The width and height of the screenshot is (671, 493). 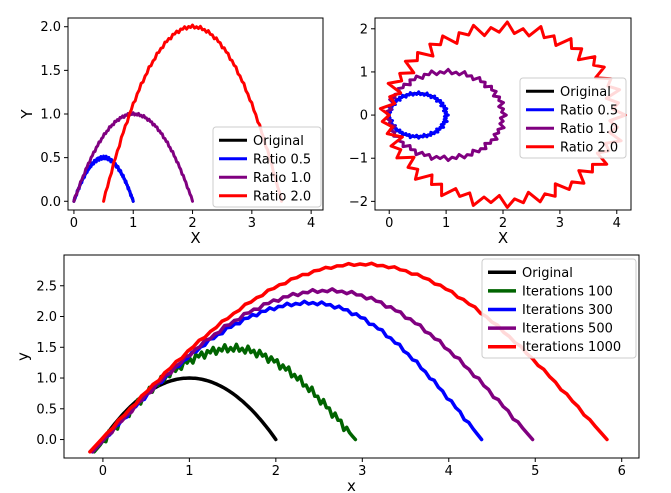 What do you see at coordinates (567, 310) in the screenshot?
I see `legend-label: Iterations 300` at bounding box center [567, 310].